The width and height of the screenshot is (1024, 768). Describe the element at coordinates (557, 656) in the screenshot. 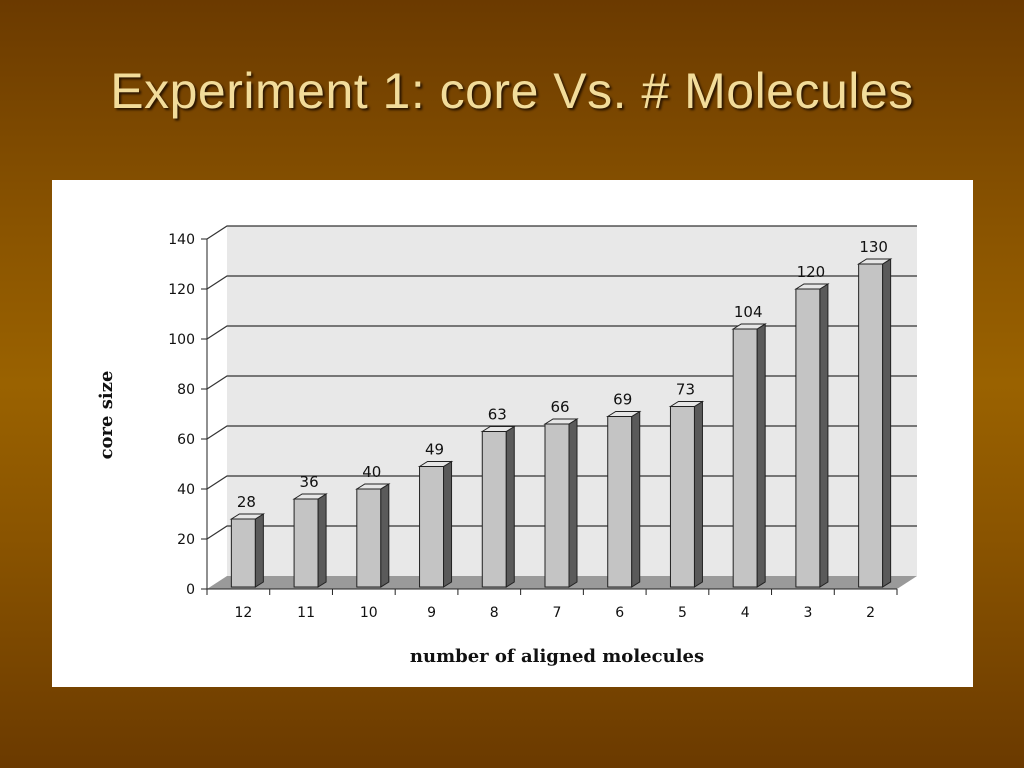

I see `x-axis-title: number of aligned molecules` at that location.